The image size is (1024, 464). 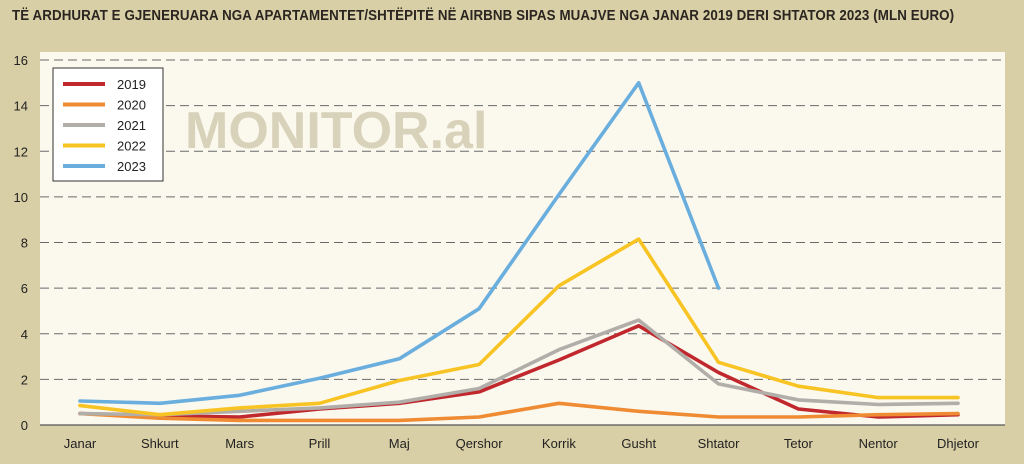 What do you see at coordinates (336, 131) in the screenshot?
I see `watermark-text: MONITOR.al` at bounding box center [336, 131].